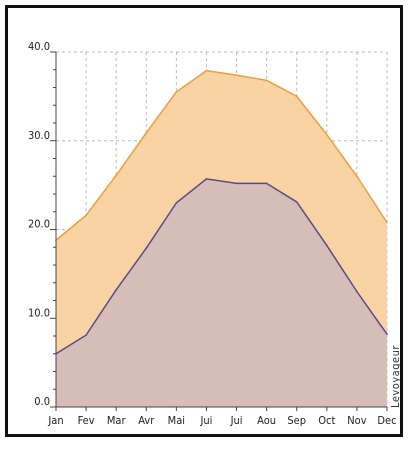 The height and width of the screenshot is (449, 414). Describe the element at coordinates (236, 420) in the screenshot. I see `x-tick-label-6: Jui` at that location.